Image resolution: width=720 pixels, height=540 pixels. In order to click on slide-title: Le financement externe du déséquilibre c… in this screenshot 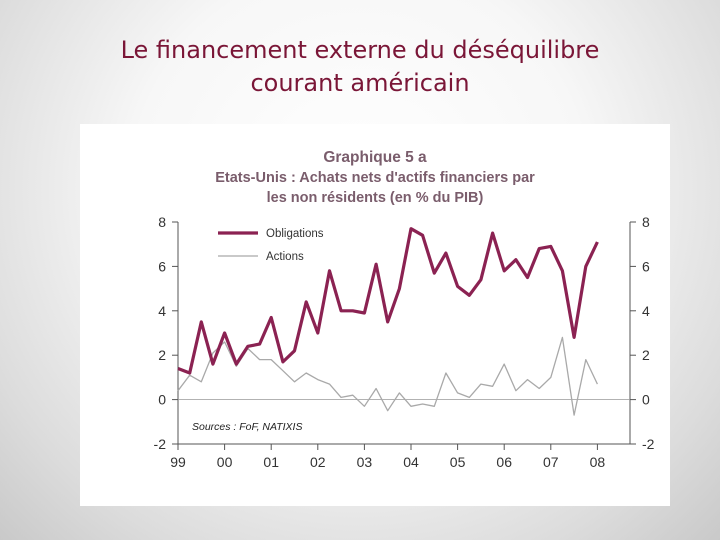, I will do `click(360, 67)`.